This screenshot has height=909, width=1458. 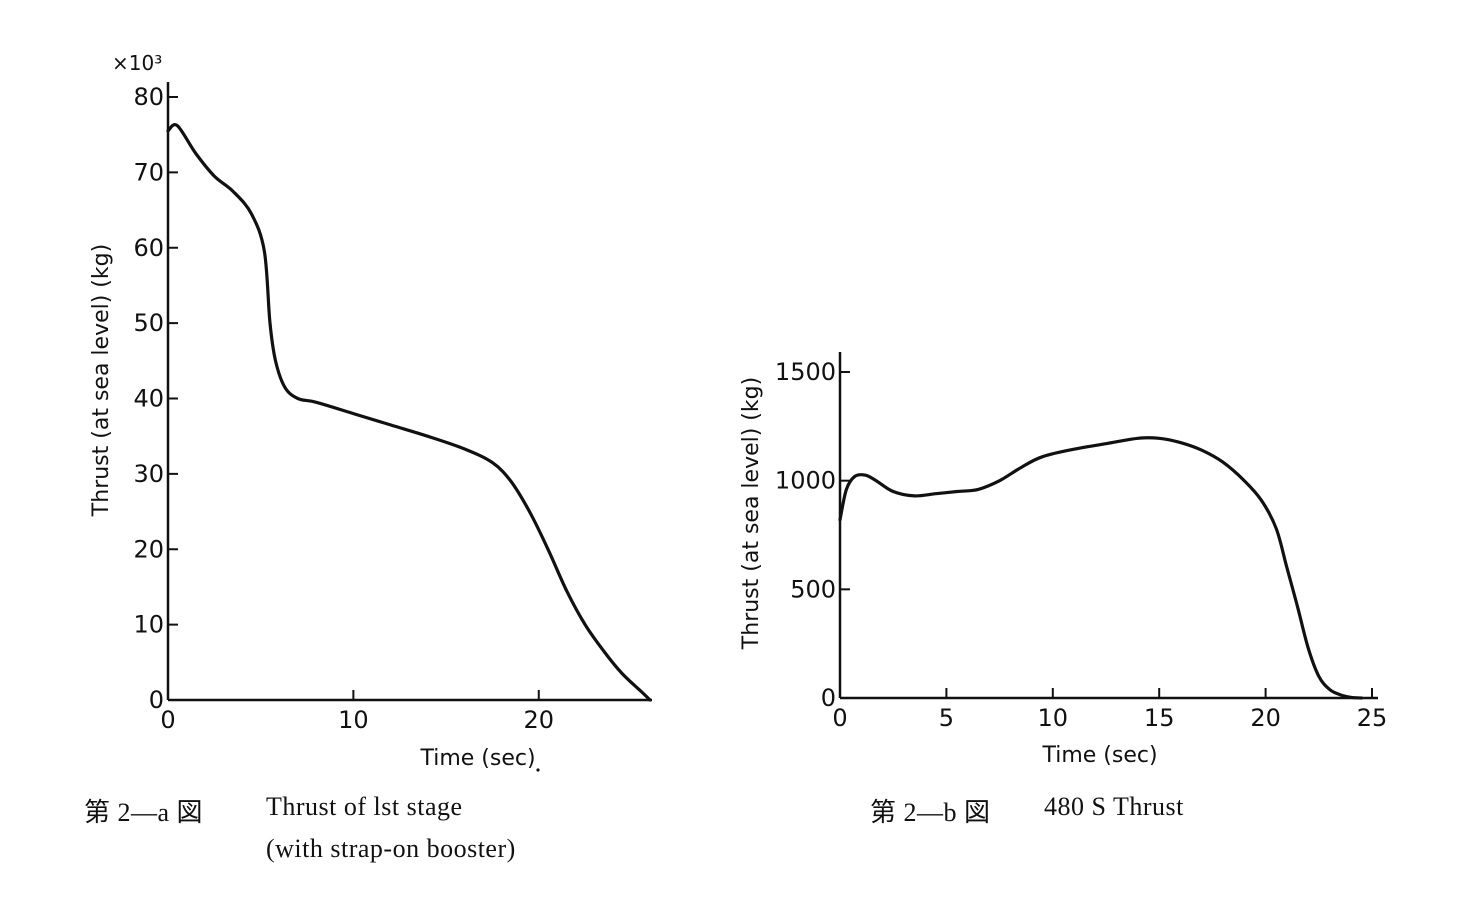 I want to click on chart-a-y-tick-label: 60, so click(x=148, y=248).